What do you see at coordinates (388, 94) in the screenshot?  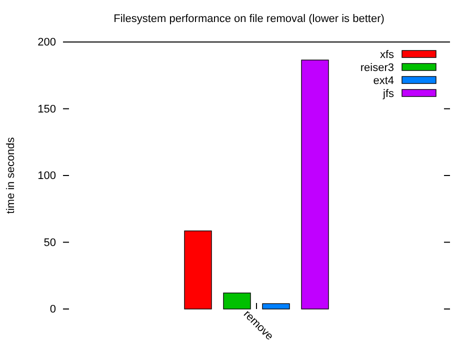 I see `legend-label: jfs` at bounding box center [388, 94].